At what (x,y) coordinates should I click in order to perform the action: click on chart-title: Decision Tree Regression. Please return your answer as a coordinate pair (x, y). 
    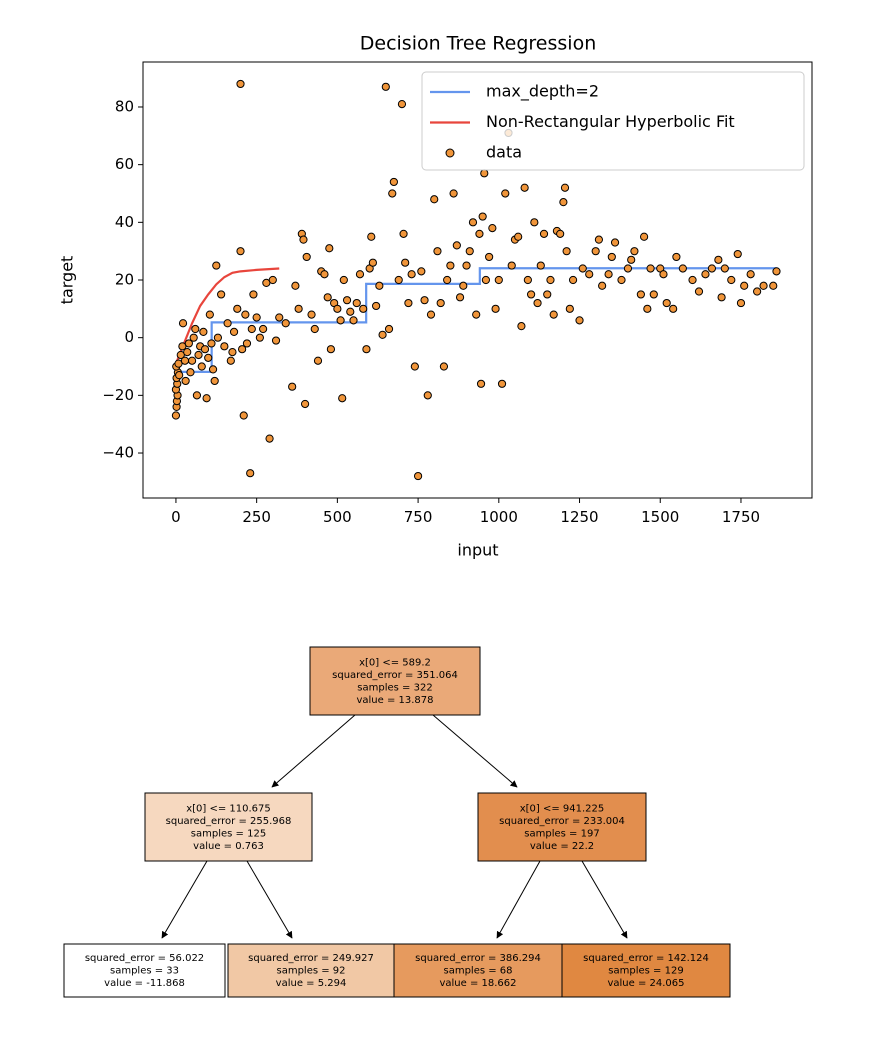
    Looking at the image, I should click on (478, 44).